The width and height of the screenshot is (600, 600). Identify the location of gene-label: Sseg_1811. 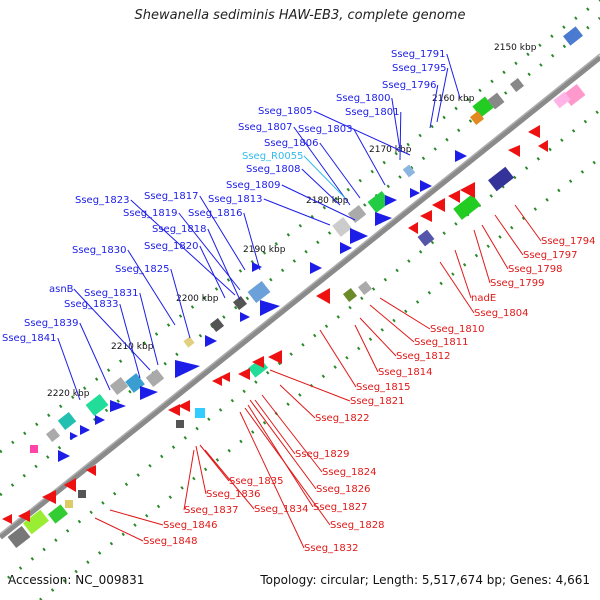
(441, 342).